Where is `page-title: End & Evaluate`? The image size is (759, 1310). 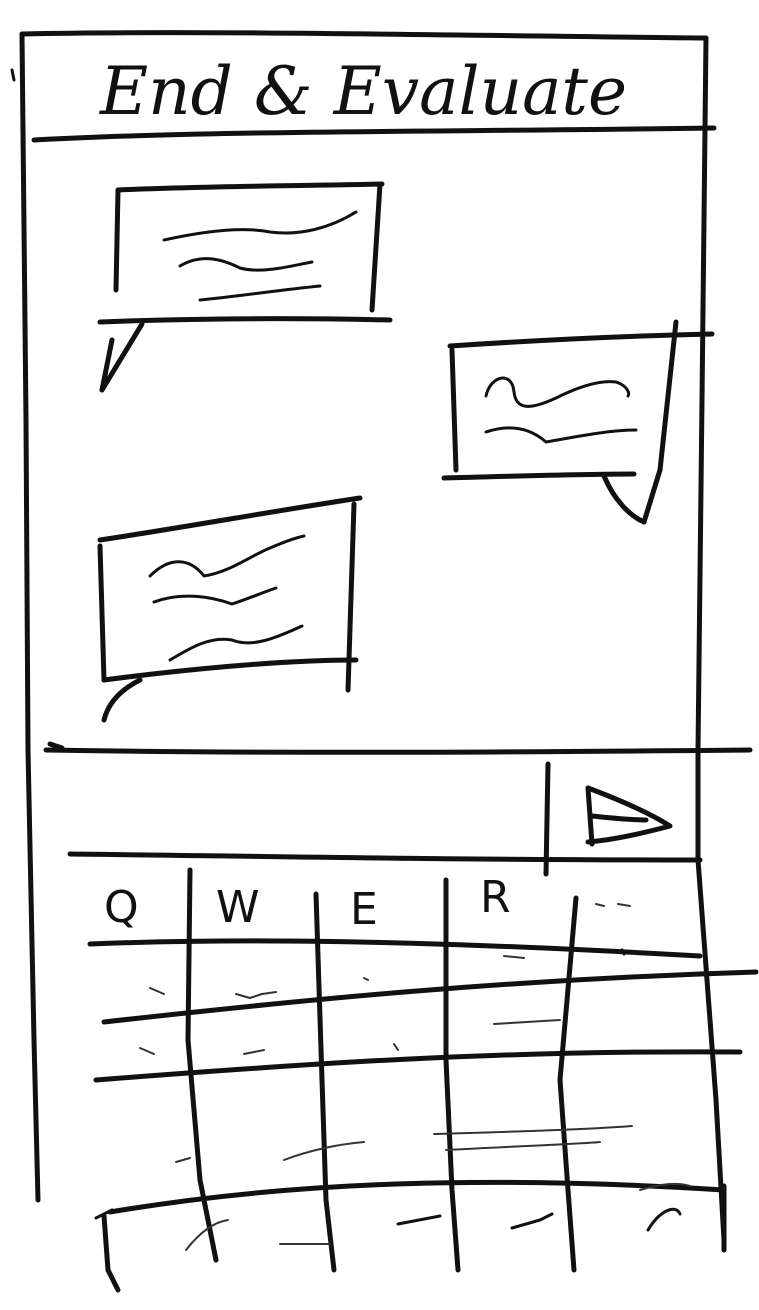
page-title: End & Evaluate is located at coordinates (363, 91).